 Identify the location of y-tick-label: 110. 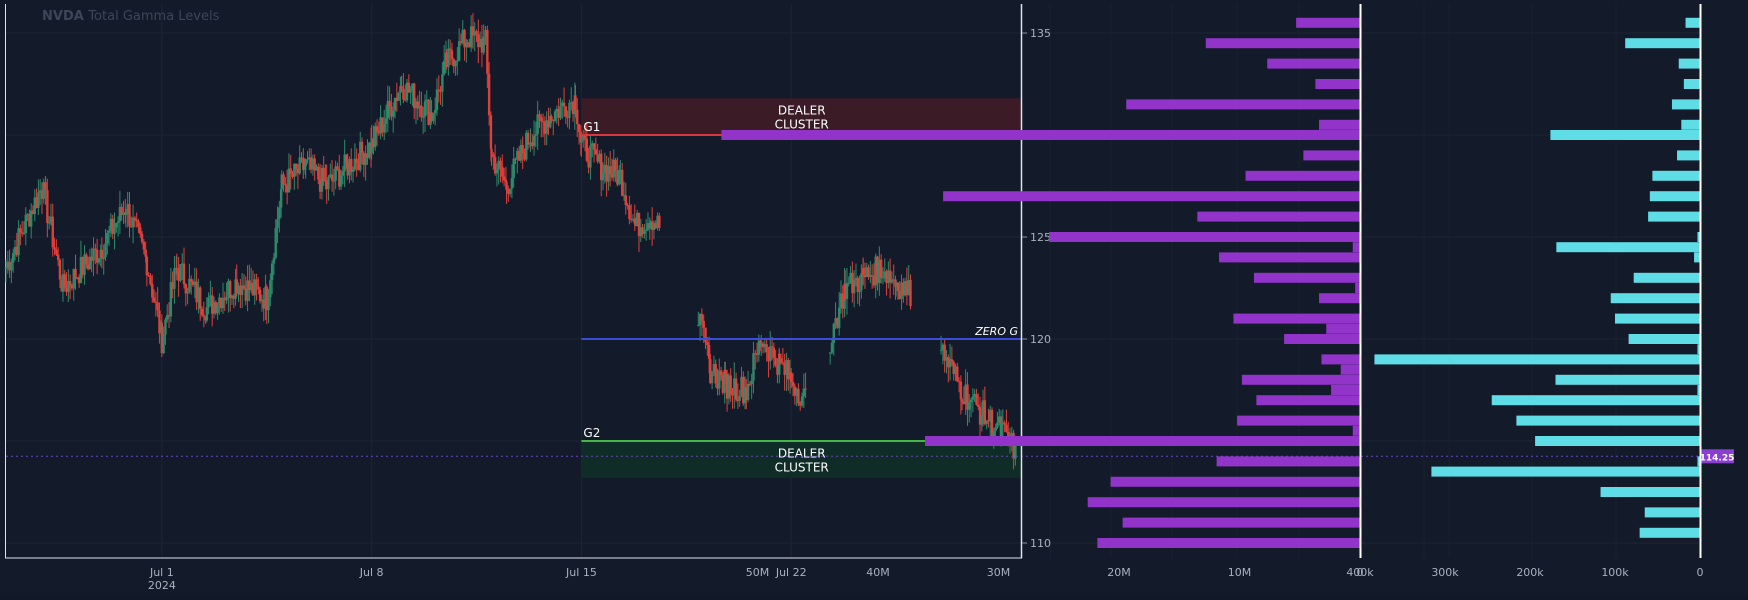
(1040, 543).